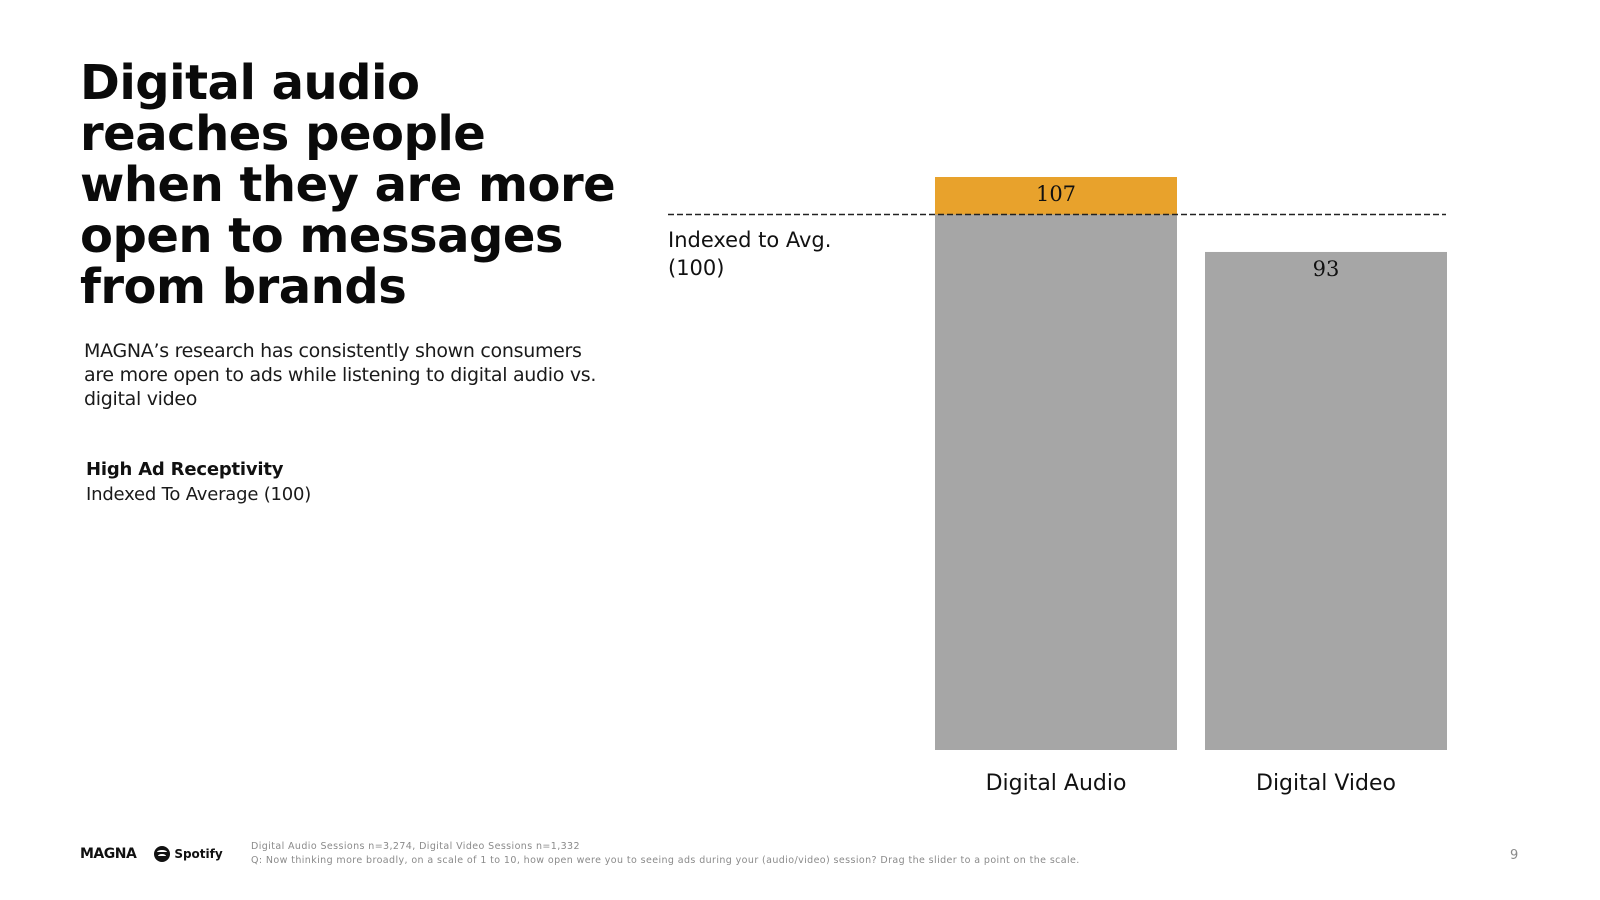 Image resolution: width=1600 pixels, height=900 pixels. What do you see at coordinates (1056, 783) in the screenshot?
I see `category-label-digital-audio: Digital Audio` at bounding box center [1056, 783].